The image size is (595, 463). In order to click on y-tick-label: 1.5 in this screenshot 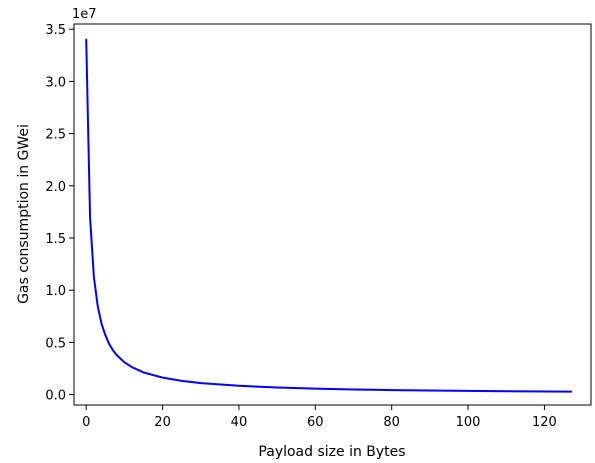, I will do `click(55, 239)`.